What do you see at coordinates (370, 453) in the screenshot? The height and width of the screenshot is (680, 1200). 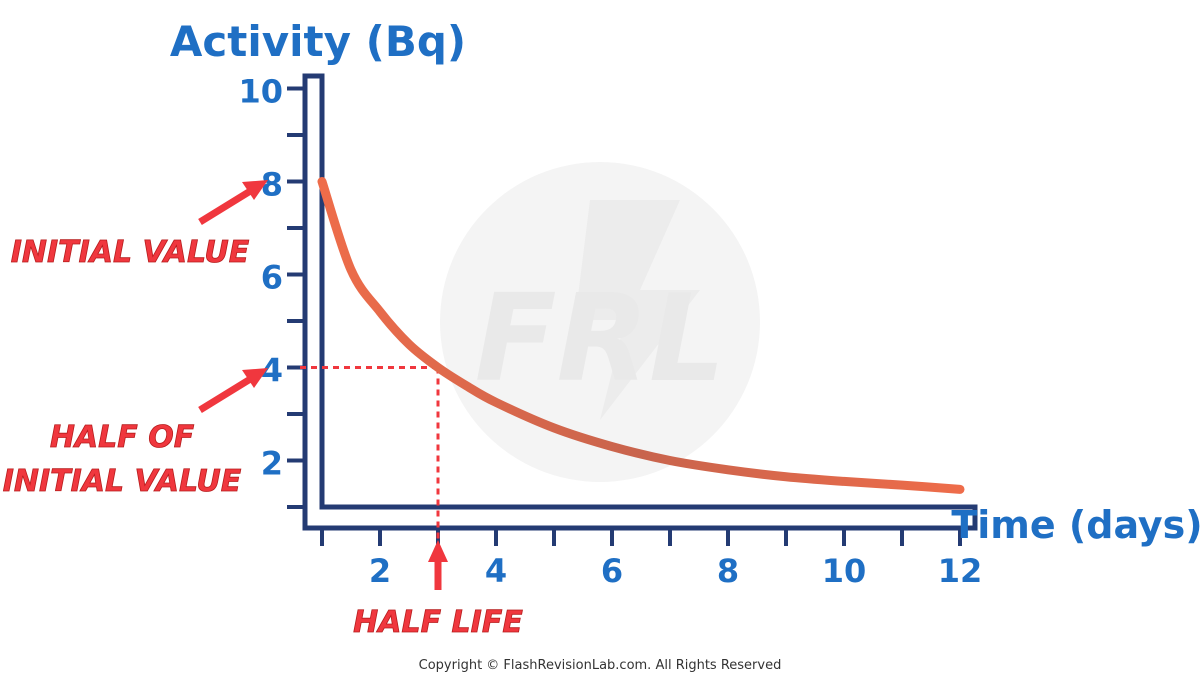 I see `half-life-guides` at bounding box center [370, 453].